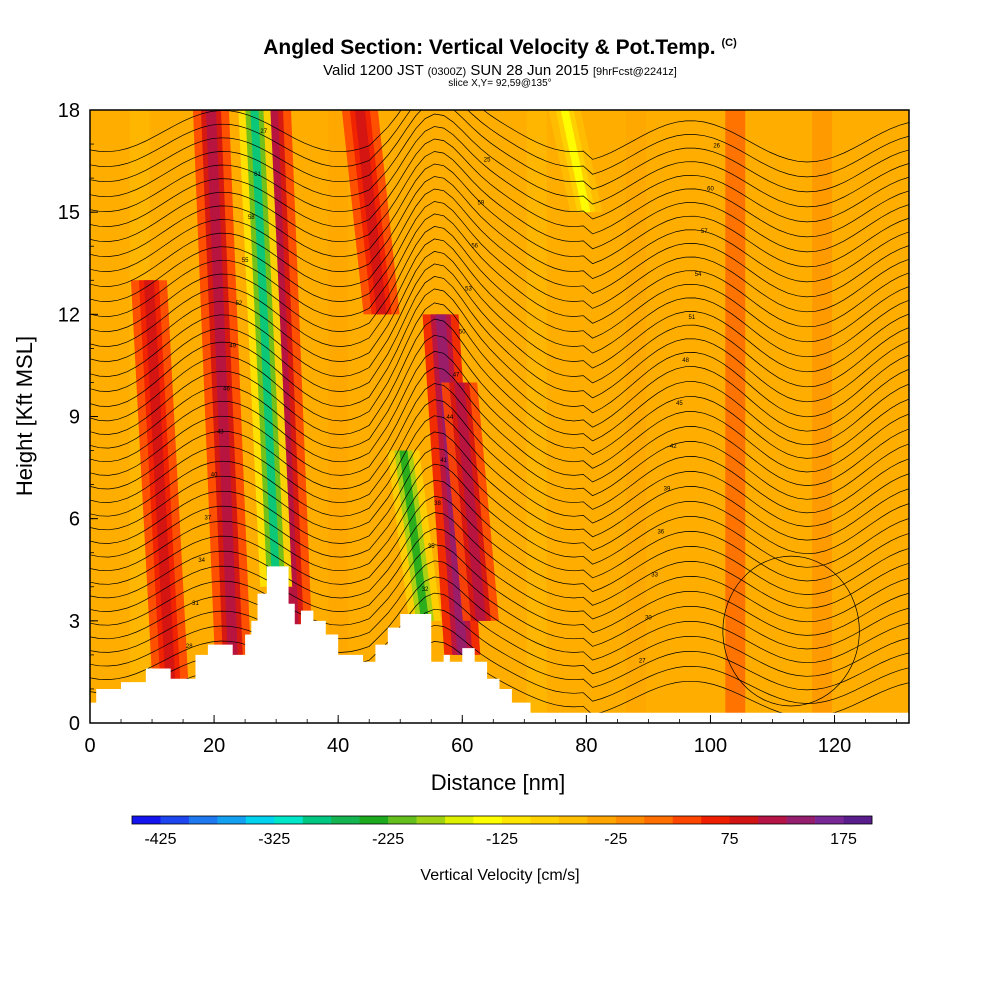 The width and height of the screenshot is (1000, 1000). I want to click on theta-contour-label: 38, so click(437, 504).